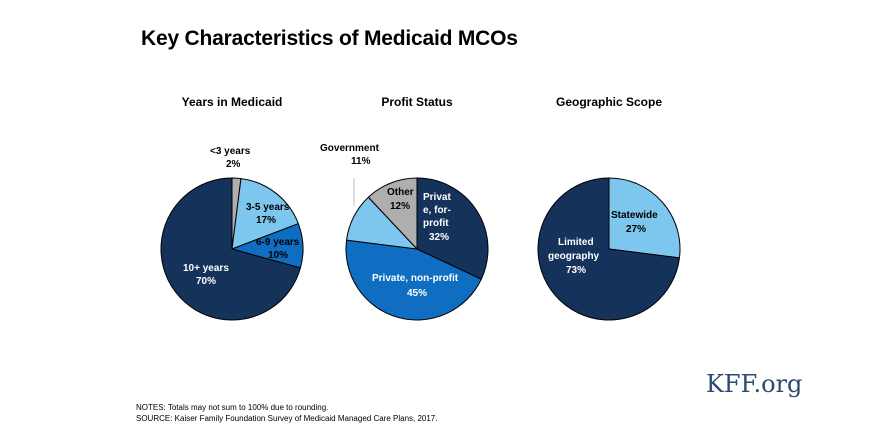  Describe the element at coordinates (268, 207) in the screenshot. I see `slice-label-3-5-years: 3-5 years` at that location.